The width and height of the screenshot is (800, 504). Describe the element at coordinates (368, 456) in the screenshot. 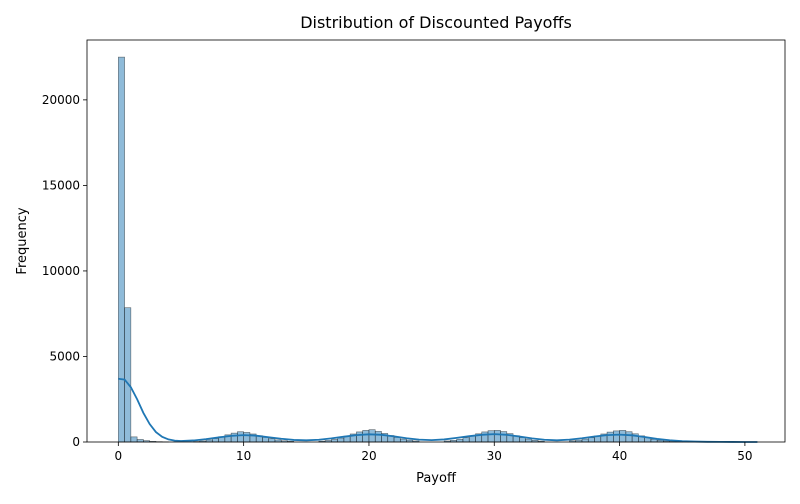

I see `x-tick-label: 20` at that location.